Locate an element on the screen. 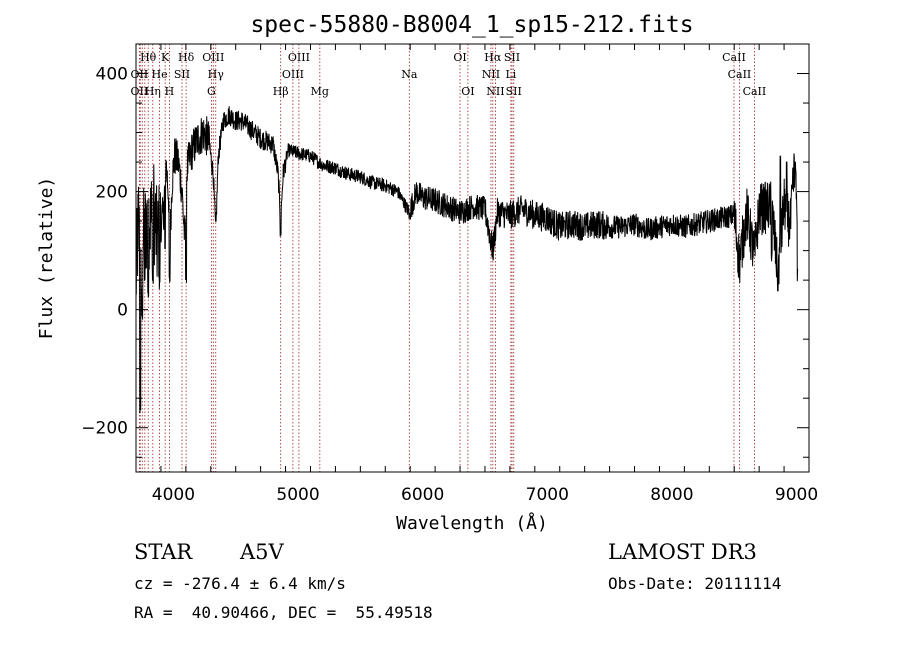  spectral-subclass: A5V is located at coordinates (262, 552).